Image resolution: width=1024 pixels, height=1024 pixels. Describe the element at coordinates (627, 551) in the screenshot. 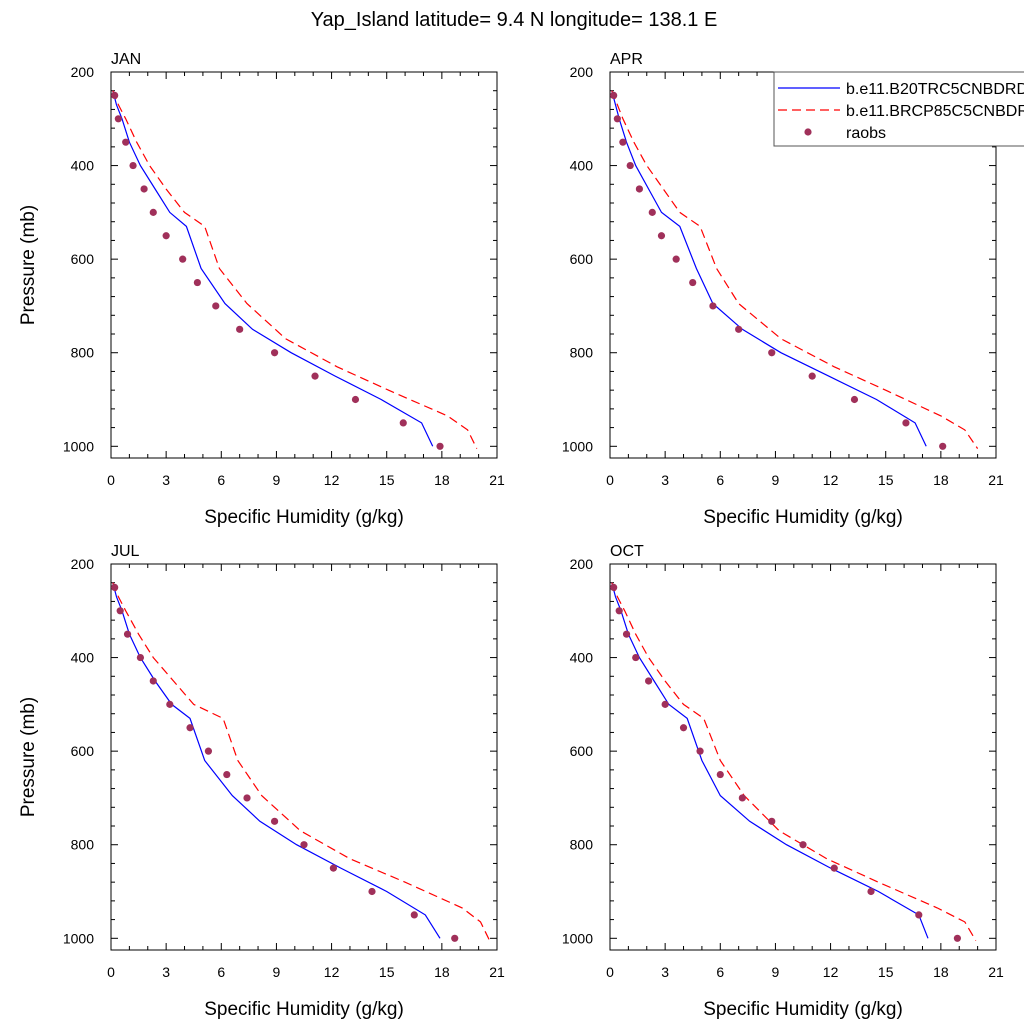

I see `panel-label: OCT` at that location.